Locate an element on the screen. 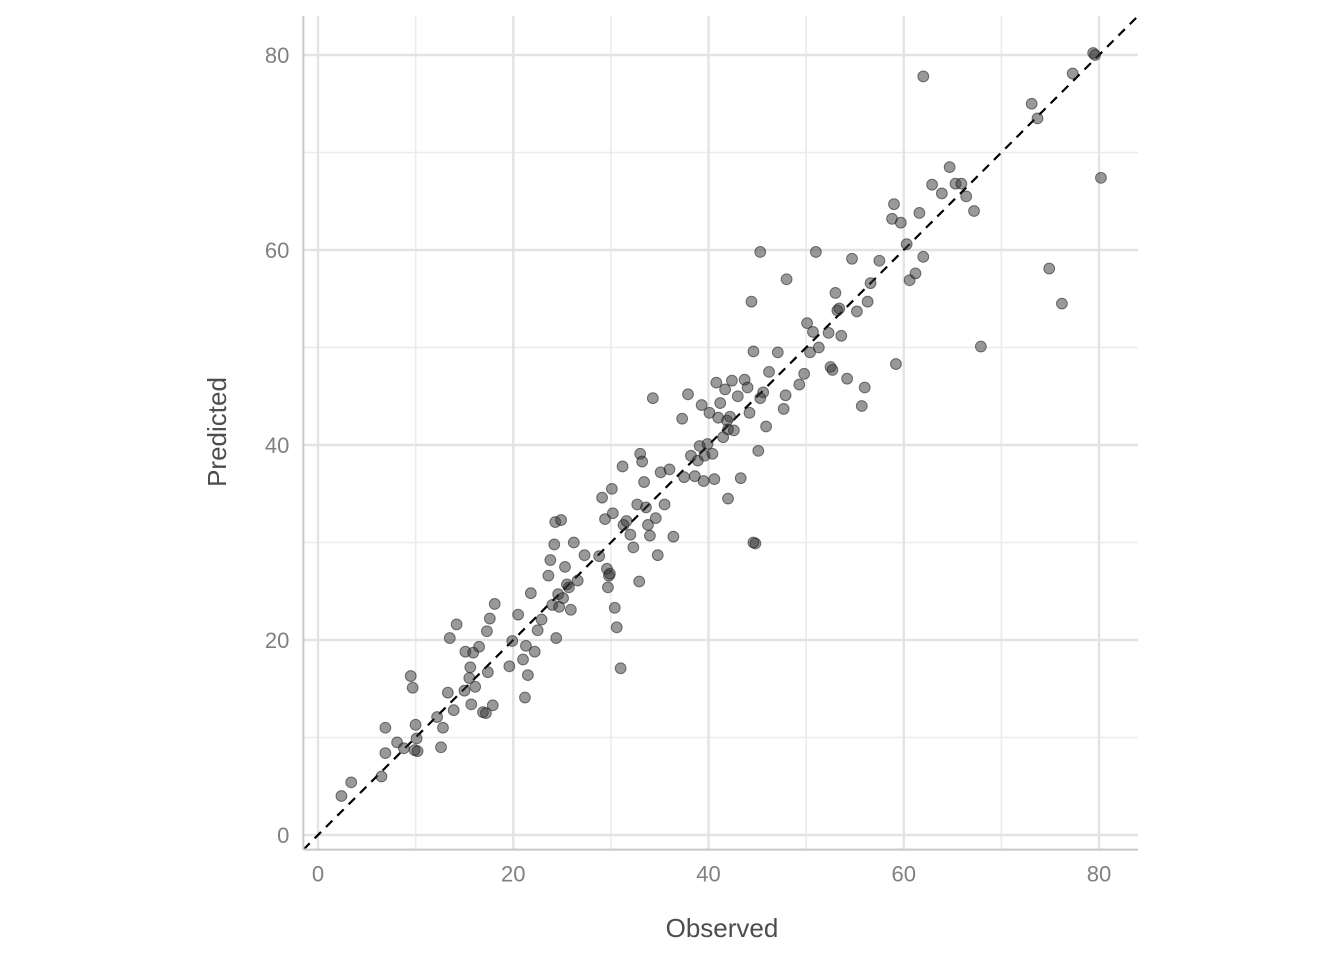  x-tick-label: 80 is located at coordinates (1099, 874).